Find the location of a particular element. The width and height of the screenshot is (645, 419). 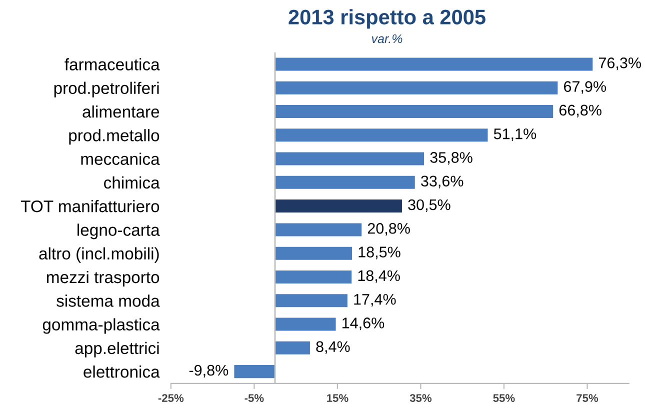

y-tick-label: gomma-plastica is located at coordinates (101, 326).